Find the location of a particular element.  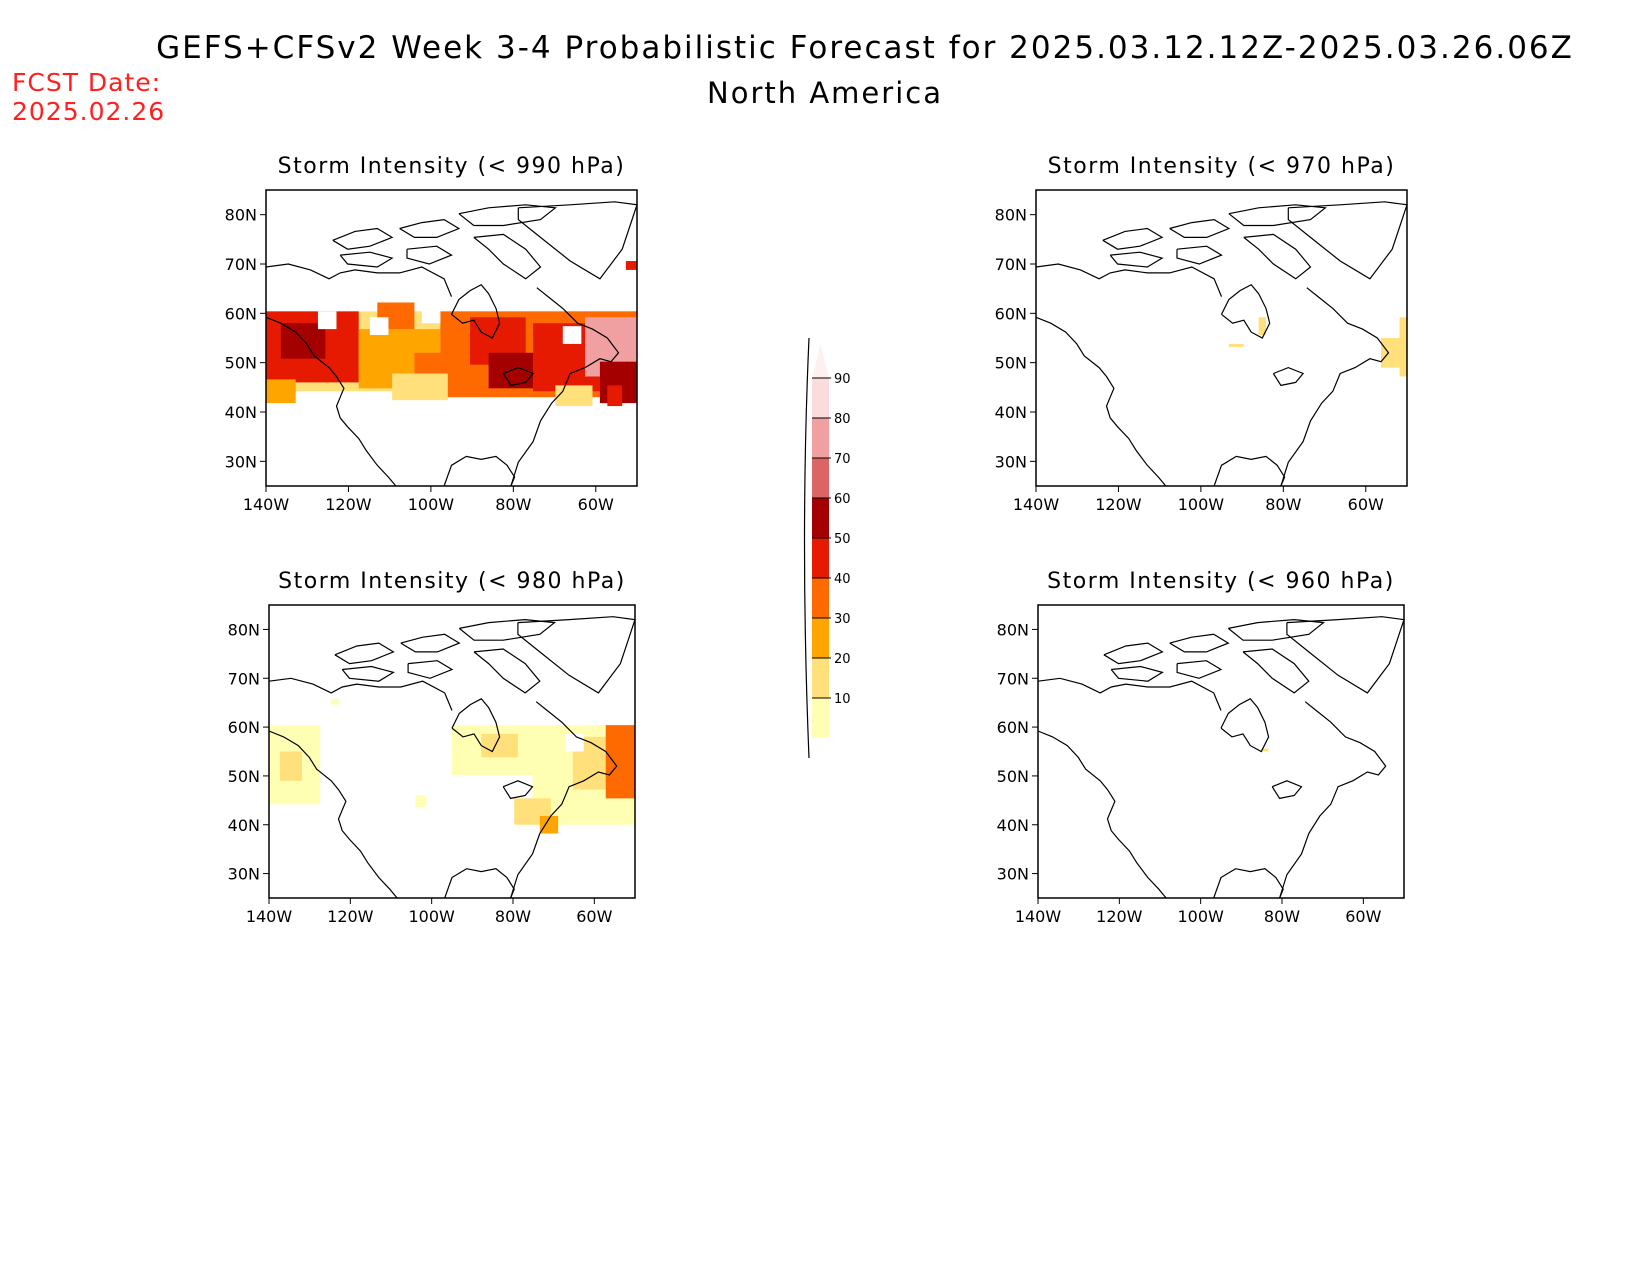

colorbar-tick-label: 20 is located at coordinates (842, 659).